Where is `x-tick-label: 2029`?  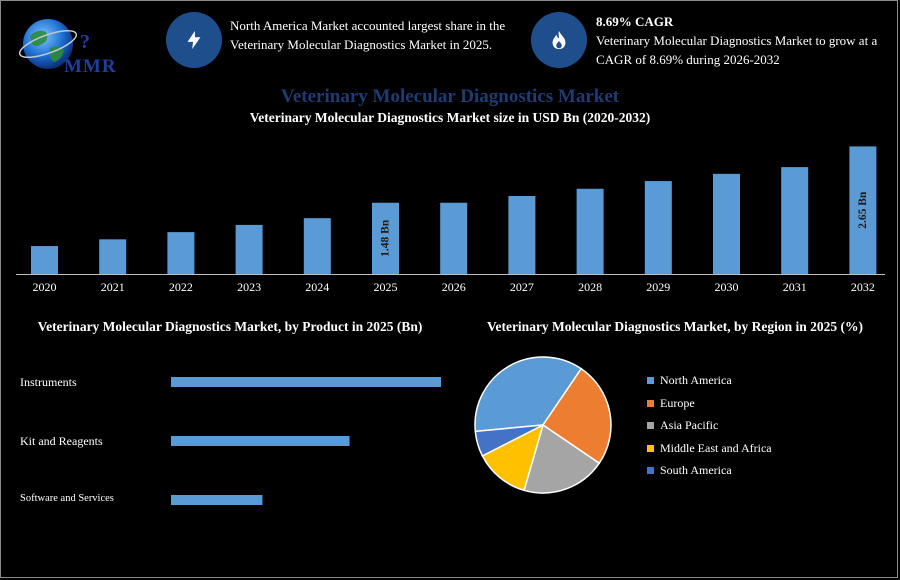
x-tick-label: 2029 is located at coordinates (658, 287).